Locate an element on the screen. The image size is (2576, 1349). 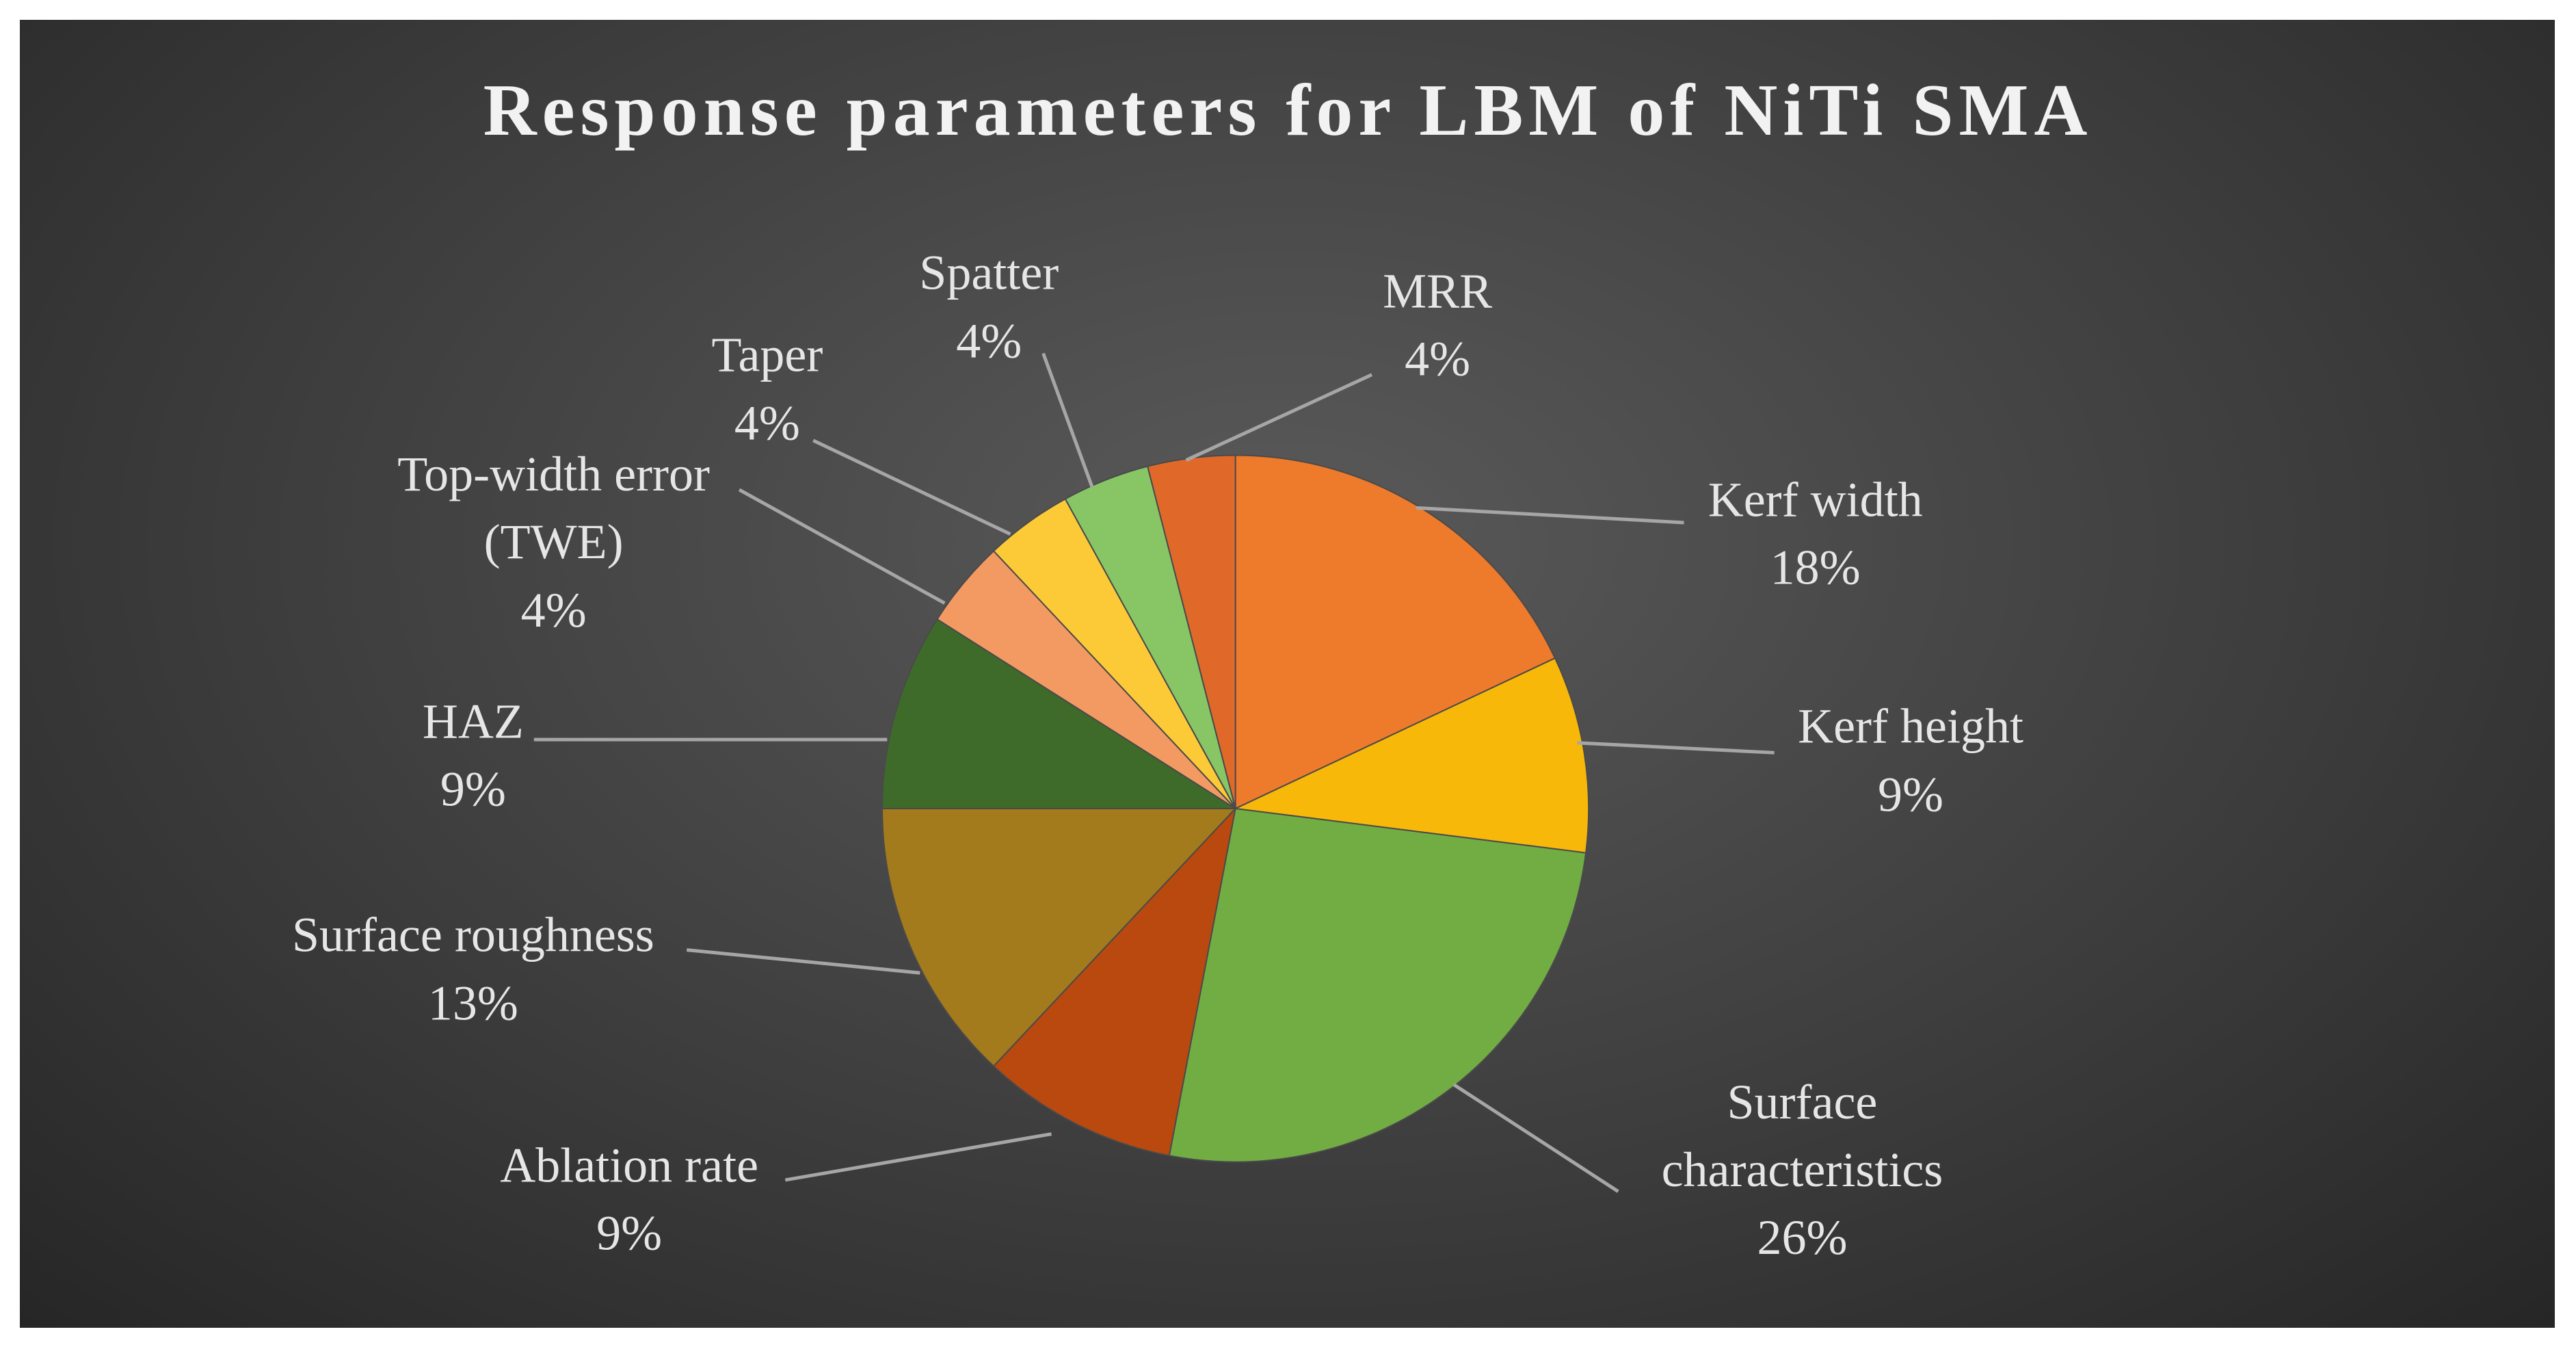
data-label: Ablation rate 9% is located at coordinates (629, 1199).